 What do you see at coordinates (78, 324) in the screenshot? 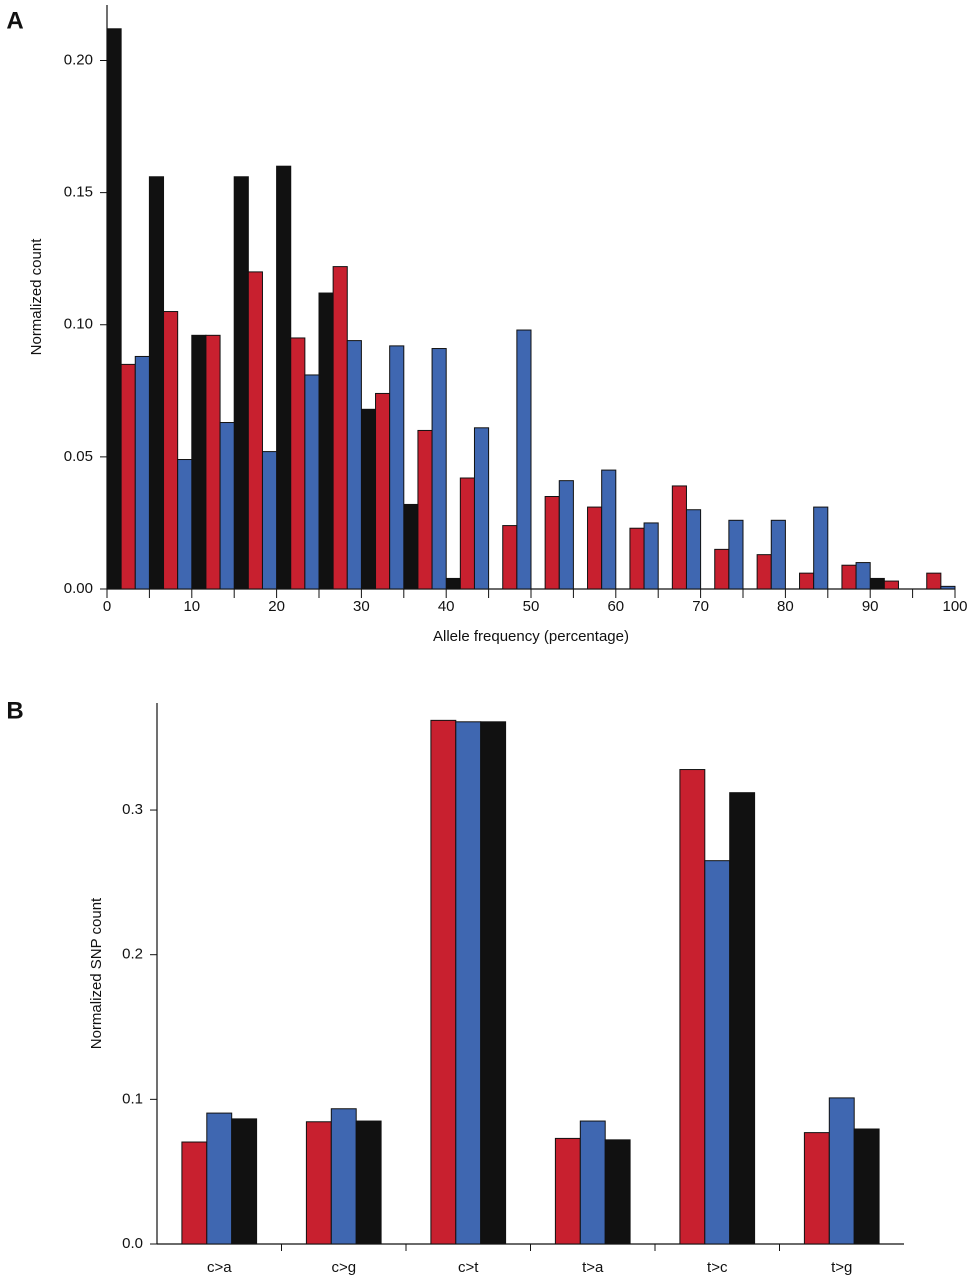
I see `y-tick-label: 0.10` at bounding box center [78, 324].